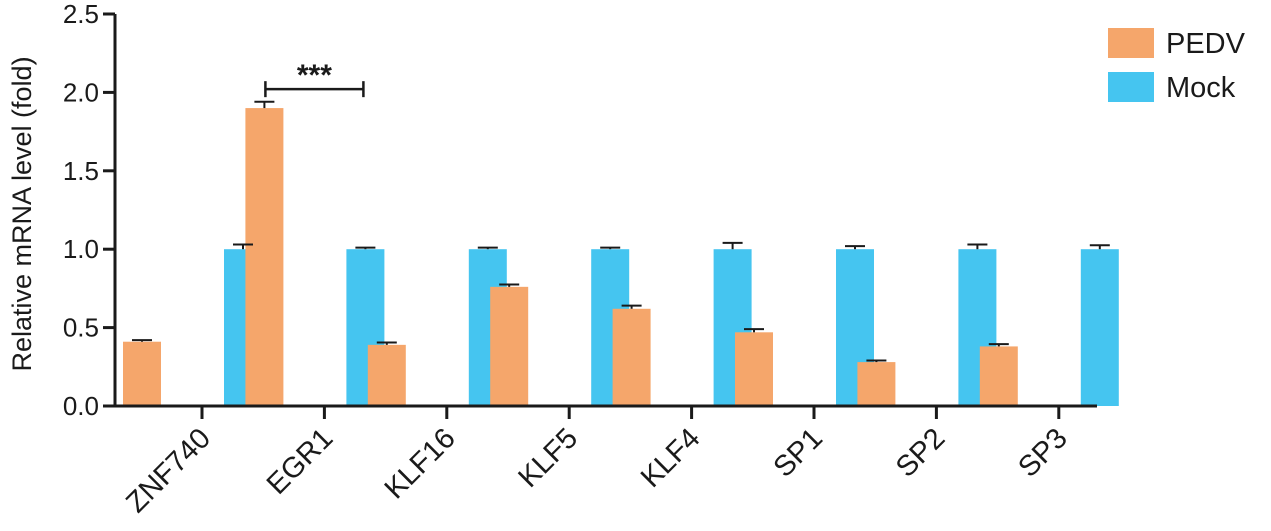 The width and height of the screenshot is (1271, 531). What do you see at coordinates (300, 461) in the screenshot?
I see `x-tick-label: EGR1` at bounding box center [300, 461].